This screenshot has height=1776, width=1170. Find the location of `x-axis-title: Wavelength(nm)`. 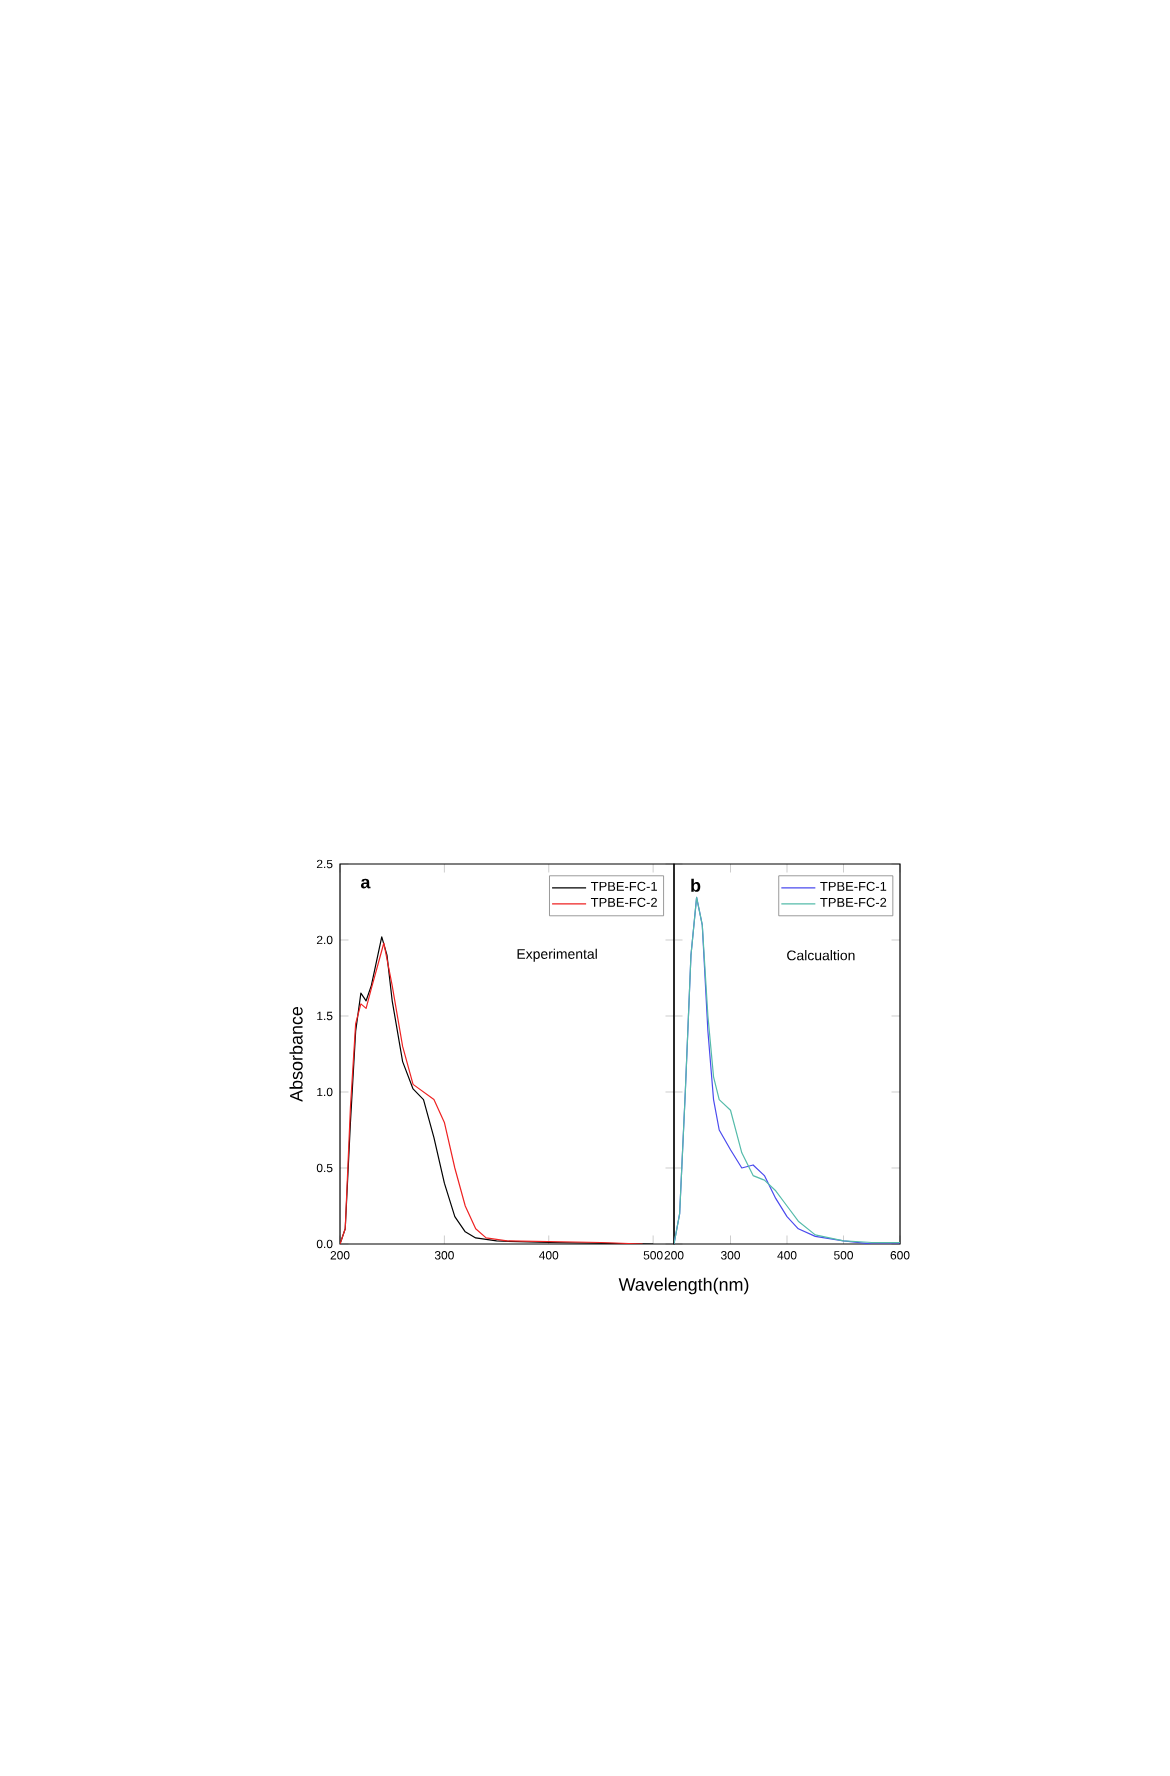

x-axis-title: Wavelength(nm) is located at coordinates (683, 1286).